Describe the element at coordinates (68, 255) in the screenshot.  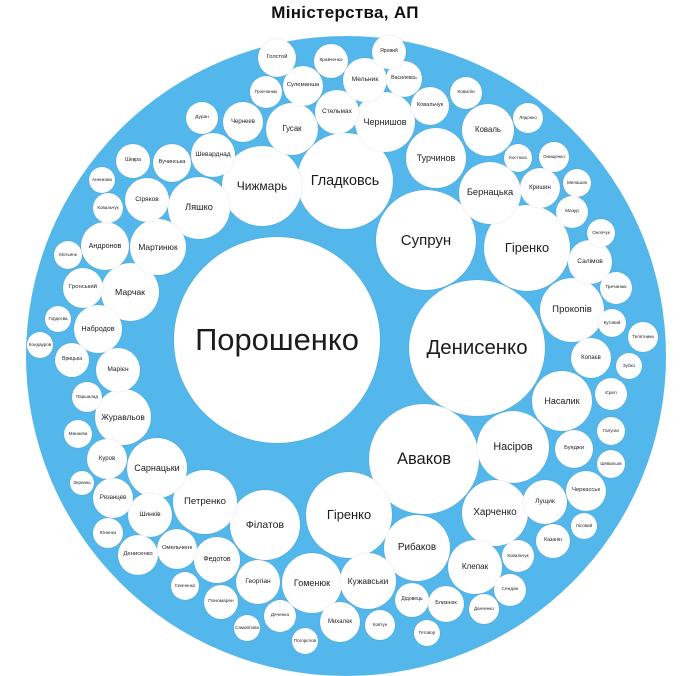
I see `bubble: Мотьянк` at that location.